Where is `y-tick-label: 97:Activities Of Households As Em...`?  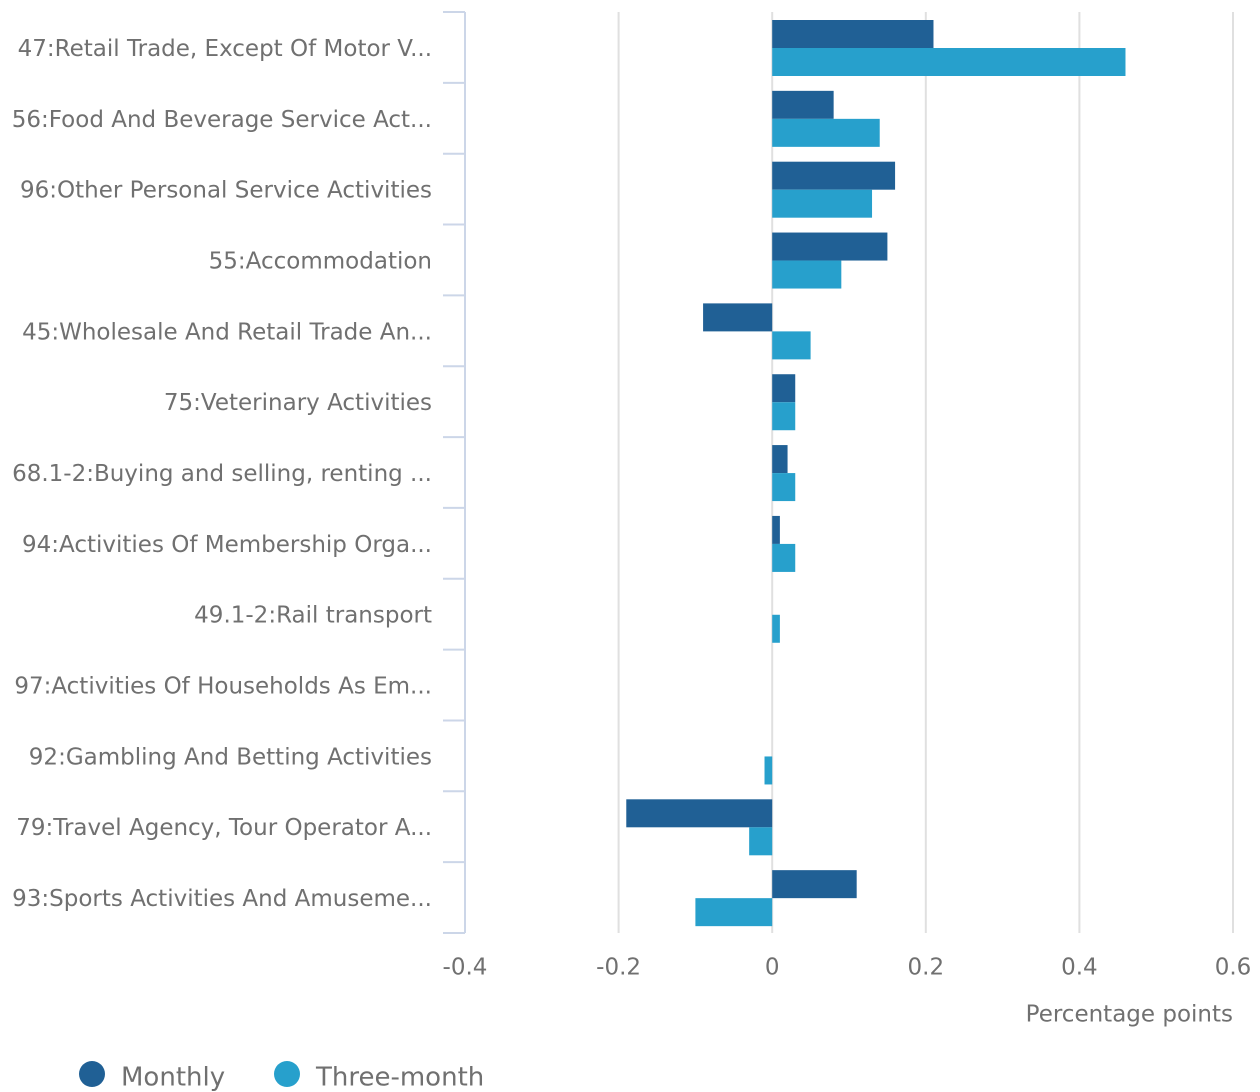 y-tick-label: 97:Activities Of Households As Em... is located at coordinates (223, 687).